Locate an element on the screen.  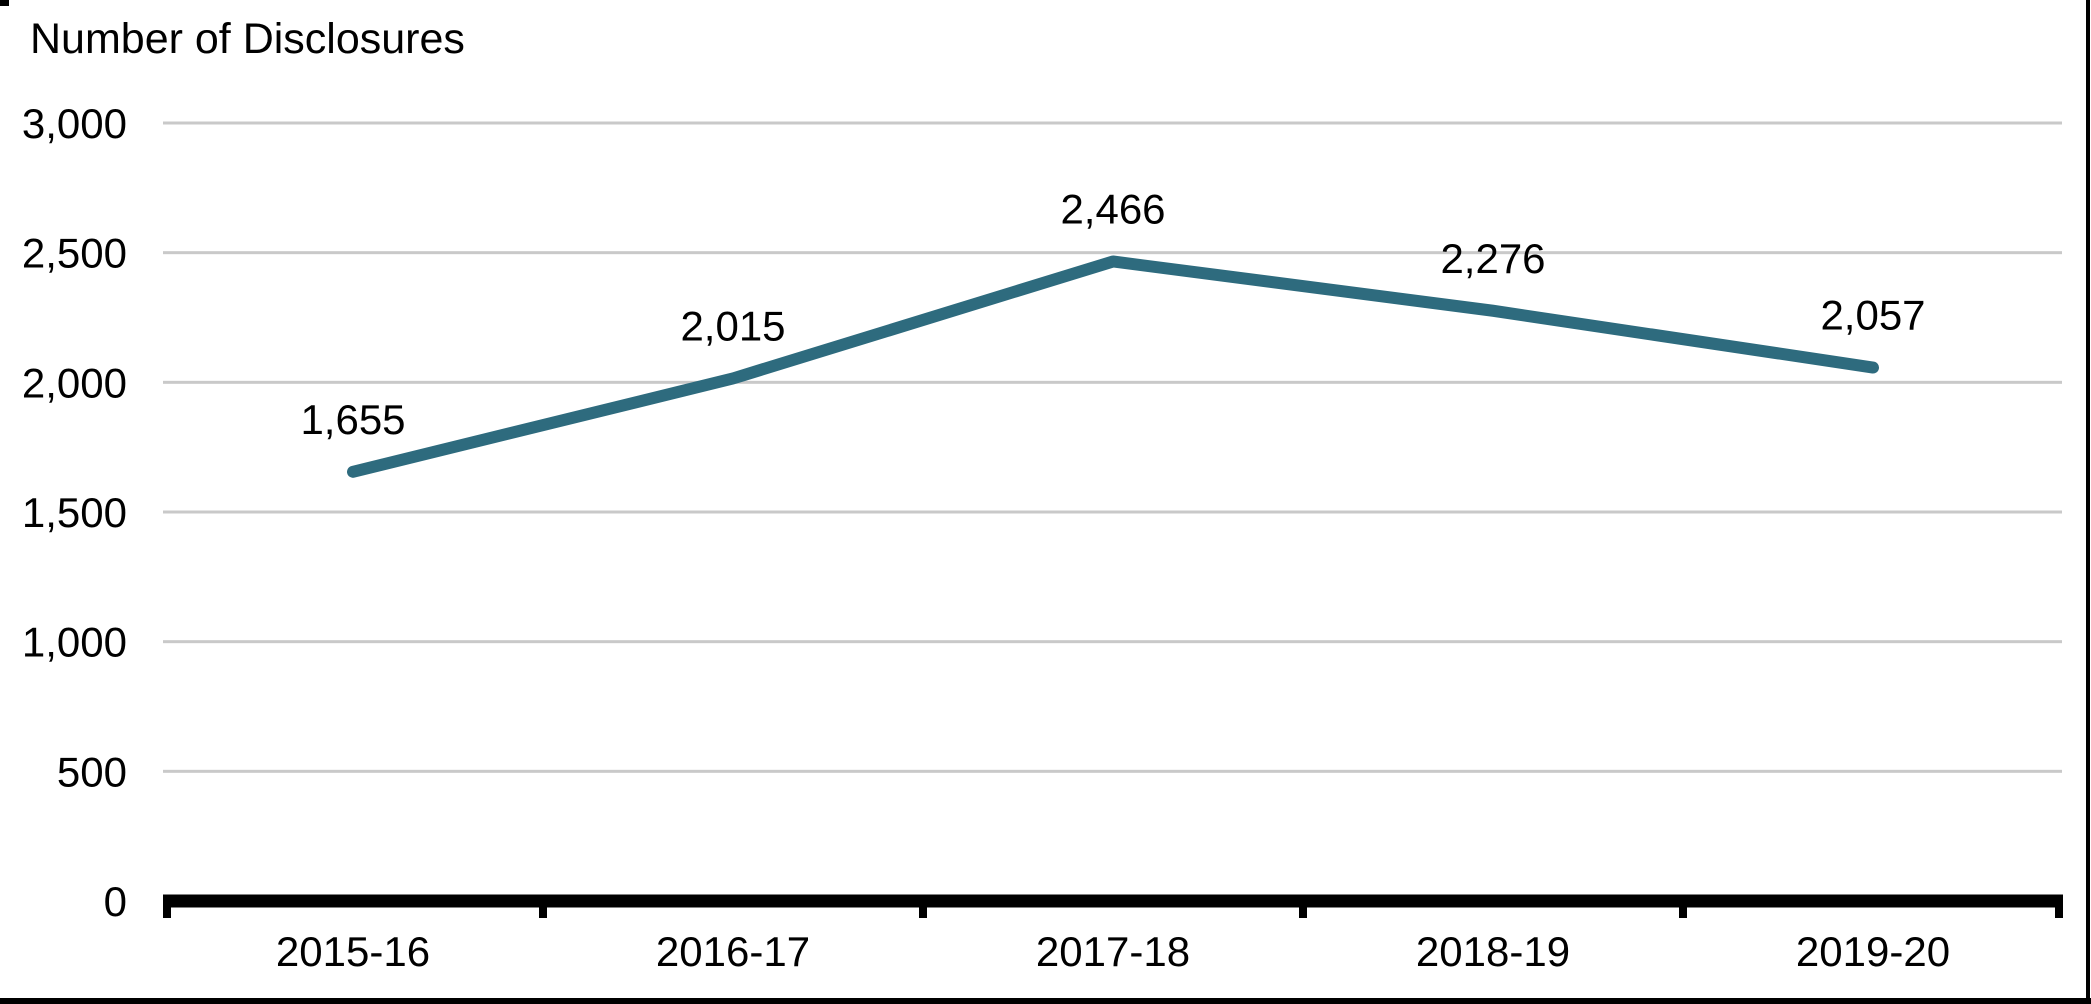
data-label: 2,015 is located at coordinates (732, 325).